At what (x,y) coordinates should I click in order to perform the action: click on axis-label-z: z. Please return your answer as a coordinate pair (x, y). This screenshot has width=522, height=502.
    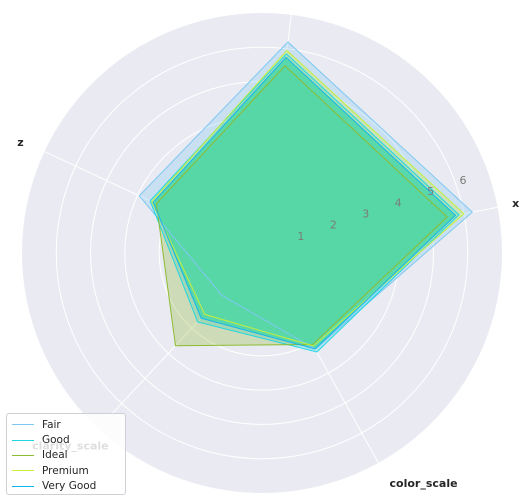
    Looking at the image, I should click on (20, 142).